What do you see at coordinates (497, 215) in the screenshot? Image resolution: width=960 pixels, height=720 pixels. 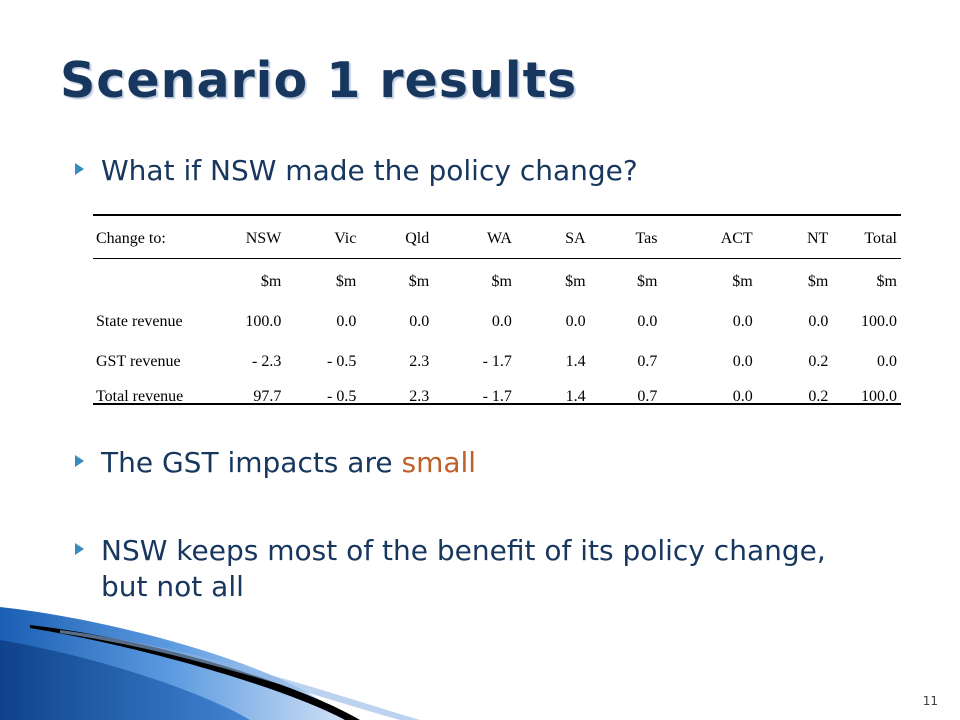 I see `table-rule-top` at bounding box center [497, 215].